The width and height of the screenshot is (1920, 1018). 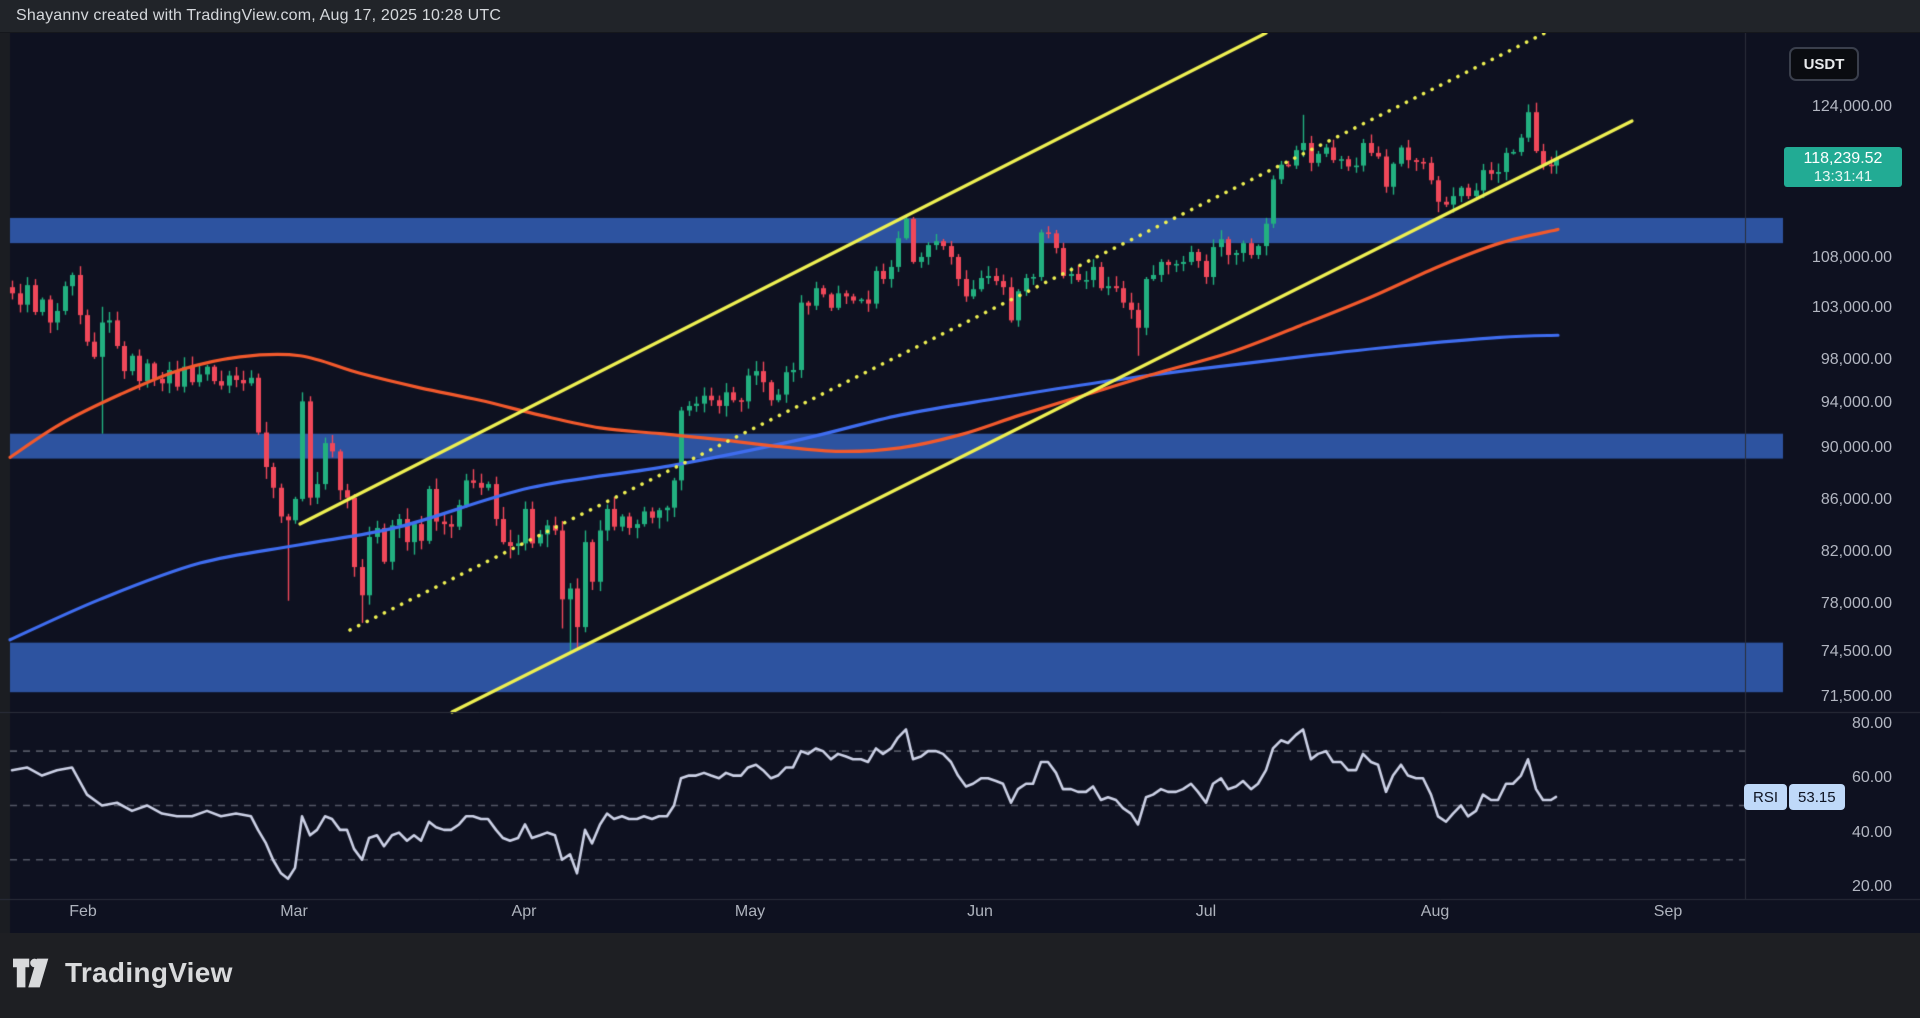 I want to click on price-scale-tick: 124,000.00, so click(x=1851, y=106).